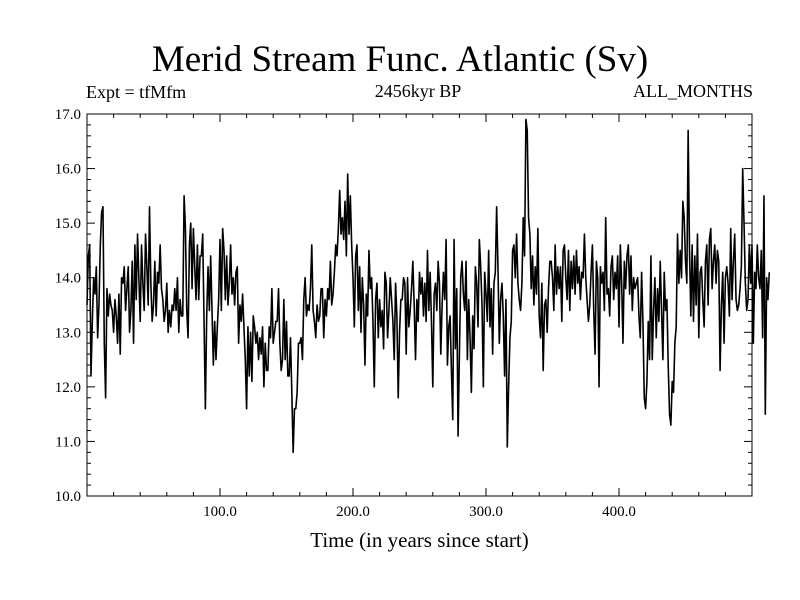 This screenshot has height=600, width=800. What do you see at coordinates (136, 92) in the screenshot?
I see `experiment-label: Expt = tfMfm` at bounding box center [136, 92].